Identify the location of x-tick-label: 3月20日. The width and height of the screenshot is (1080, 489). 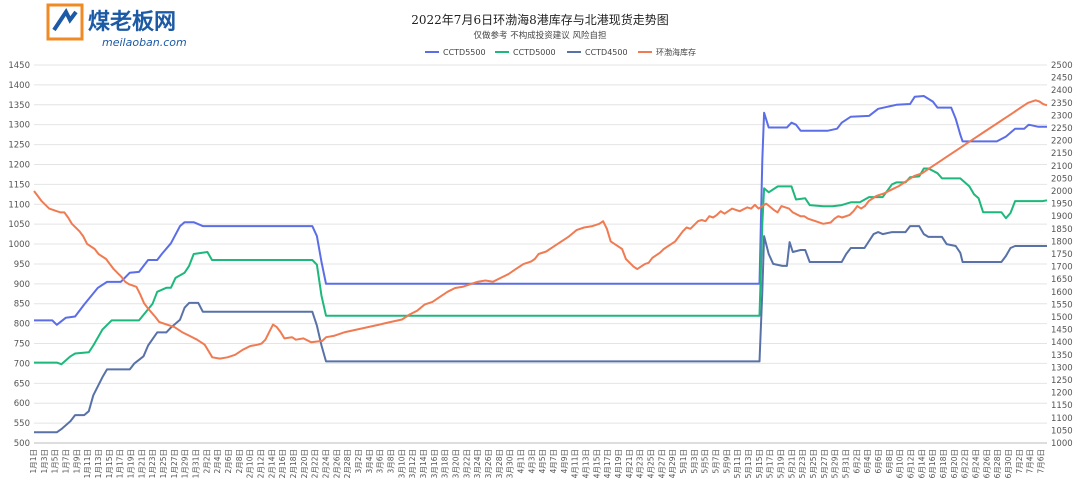
(456, 463).